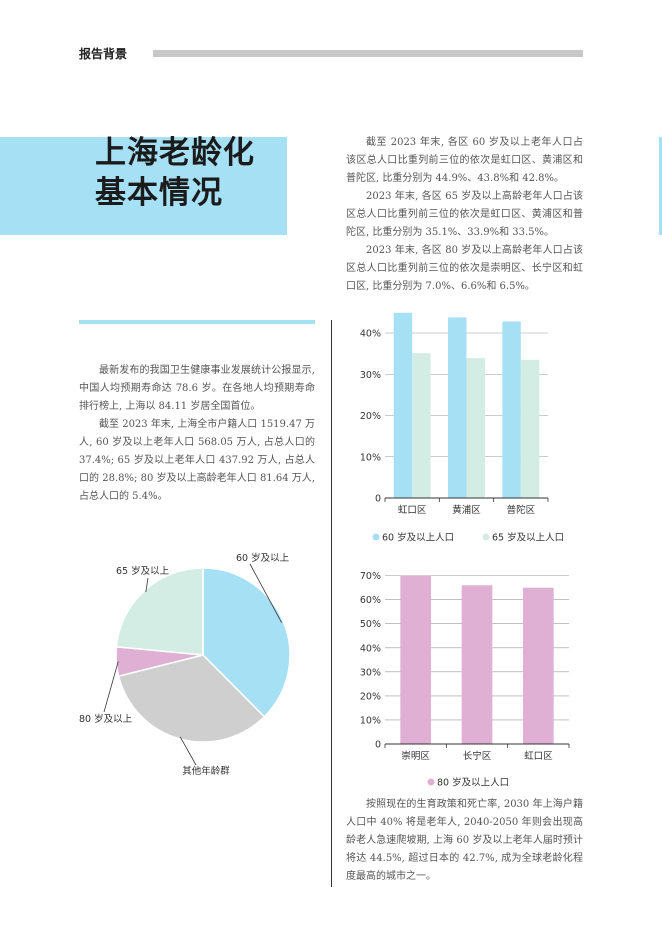 This screenshot has height=936, width=662. What do you see at coordinates (473, 783) in the screenshot?
I see `legend-label: 80 岁及以上人口` at bounding box center [473, 783].